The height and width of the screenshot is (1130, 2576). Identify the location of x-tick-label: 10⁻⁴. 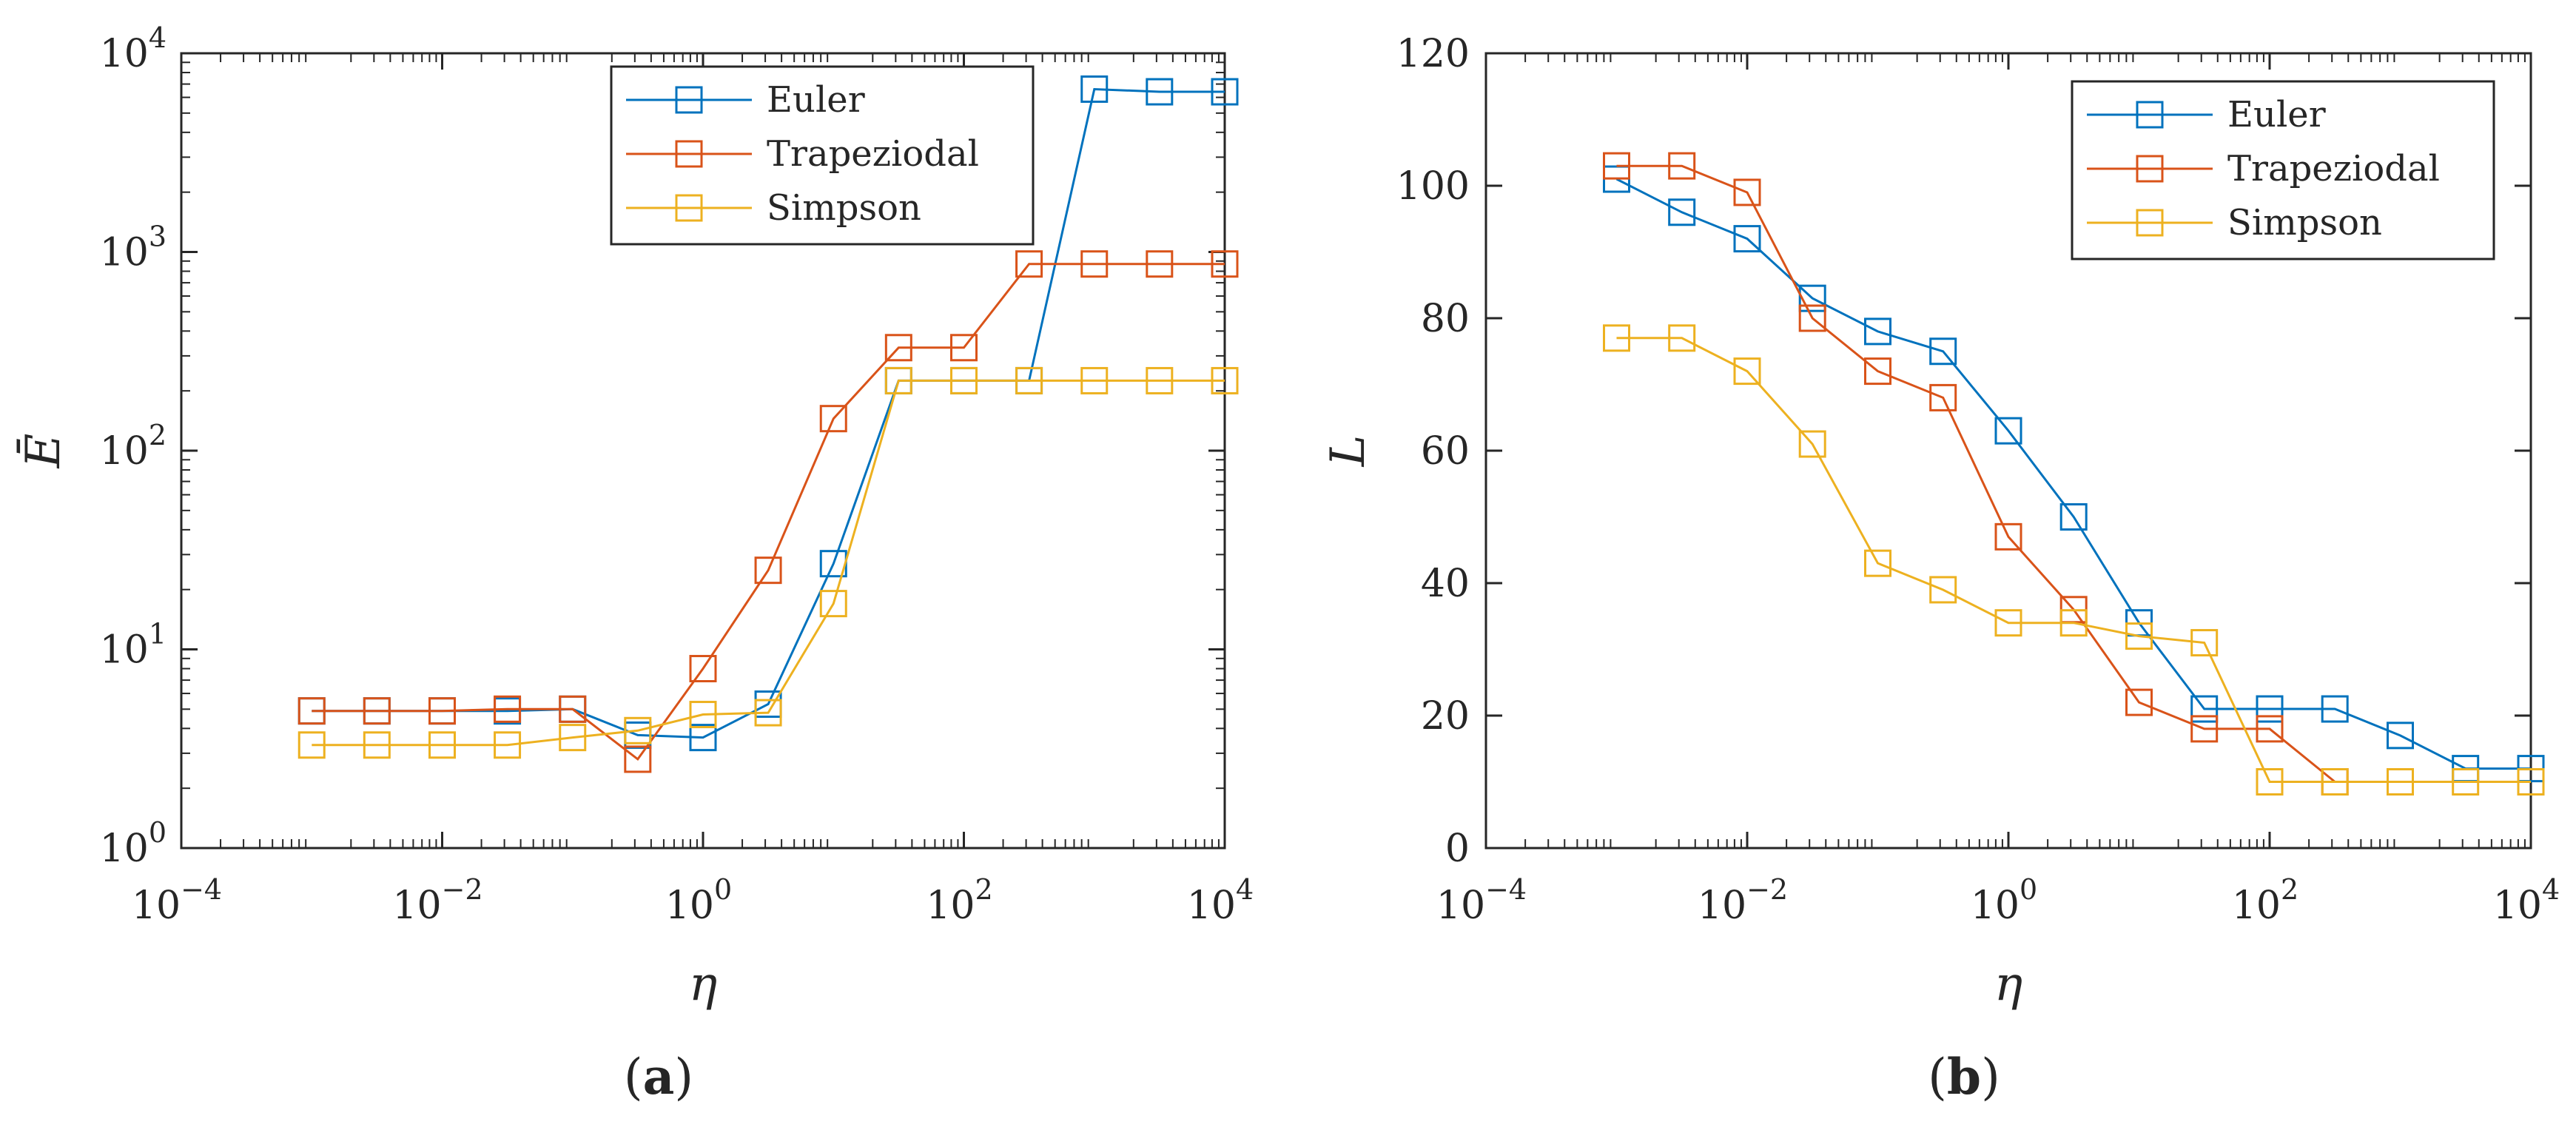
(1481, 900).